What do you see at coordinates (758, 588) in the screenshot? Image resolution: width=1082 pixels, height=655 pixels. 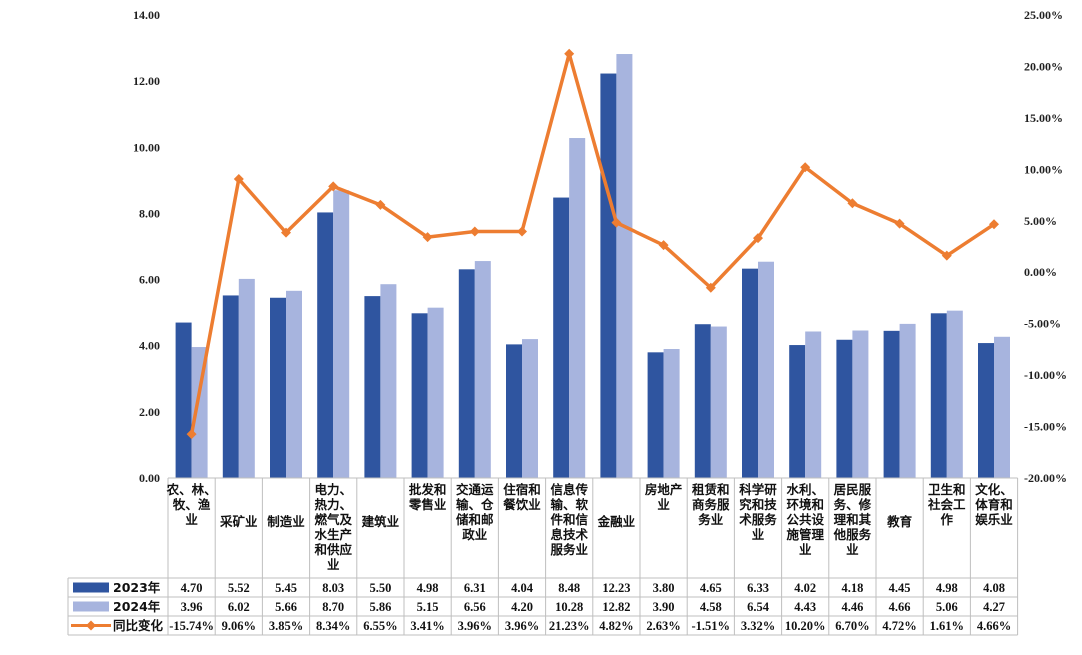 I see `table-value: 6.33` at bounding box center [758, 588].